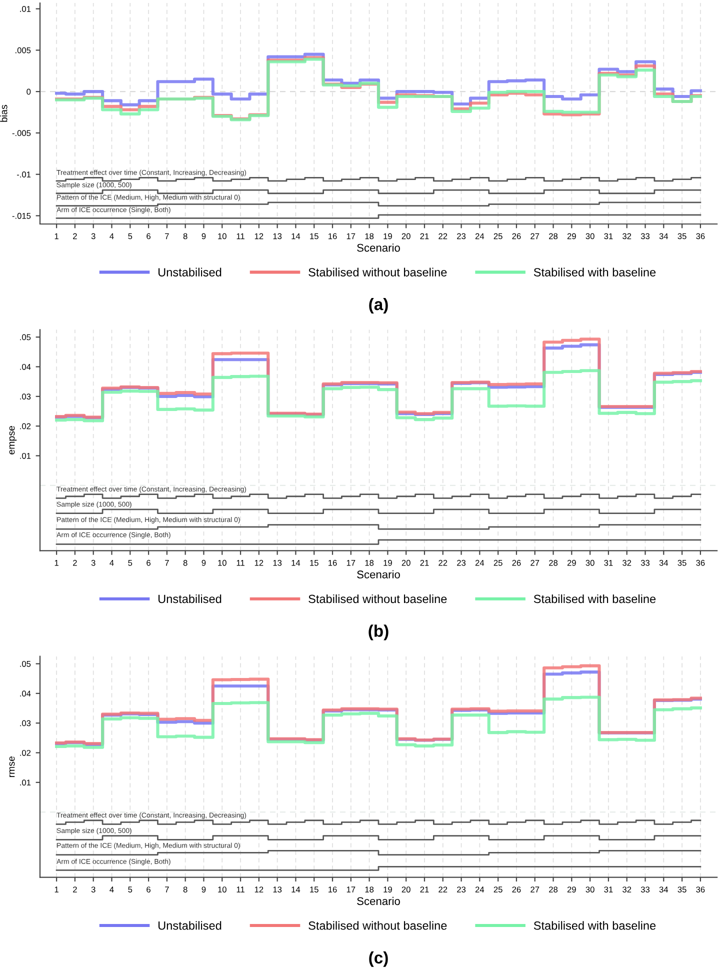 The image size is (718, 980). I want to click on y-tick-label: -.01, so click(23, 175).